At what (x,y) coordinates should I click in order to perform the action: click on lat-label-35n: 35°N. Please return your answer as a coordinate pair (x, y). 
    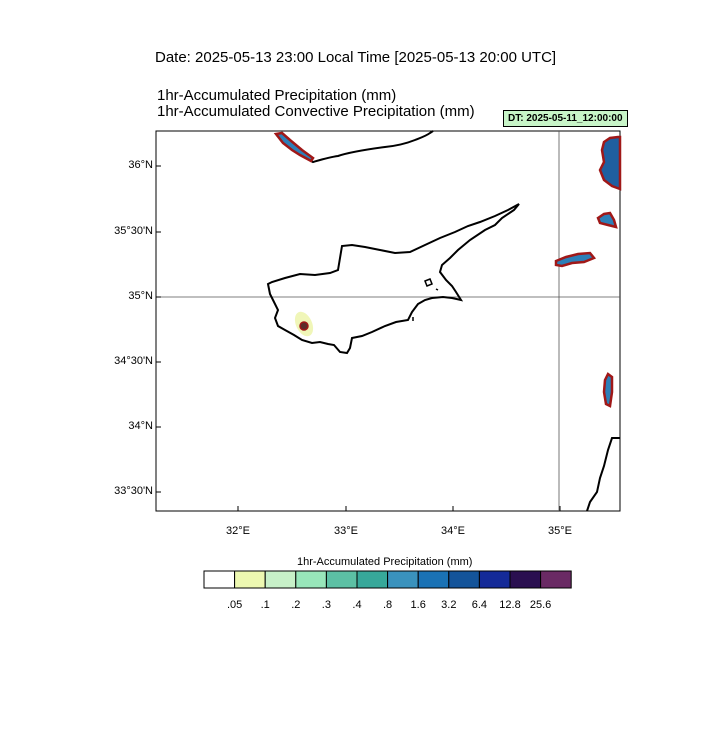
    Looking at the image, I should click on (140, 296).